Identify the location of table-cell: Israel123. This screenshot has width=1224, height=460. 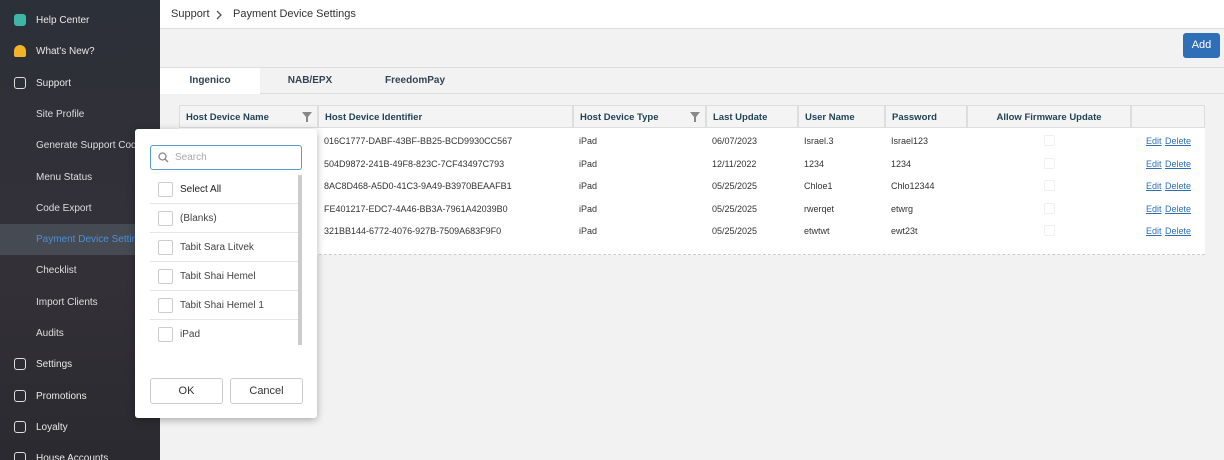
(910, 141).